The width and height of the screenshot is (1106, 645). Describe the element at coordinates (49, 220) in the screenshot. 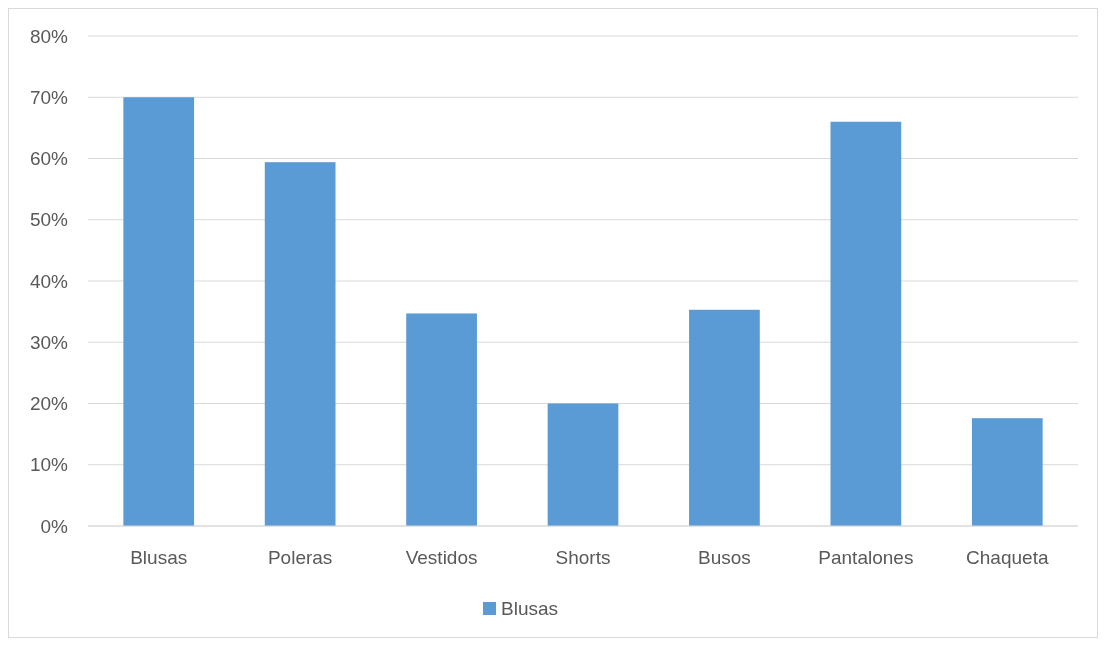

I see `y-tick-label: 50%` at that location.